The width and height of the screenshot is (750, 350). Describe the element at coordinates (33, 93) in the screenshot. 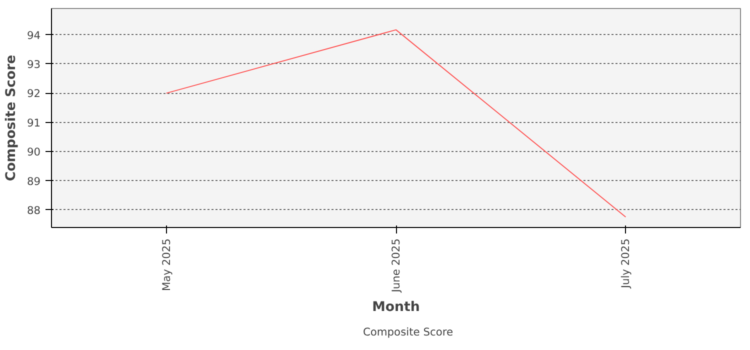

I see `y-tick-label: 92` at that location.